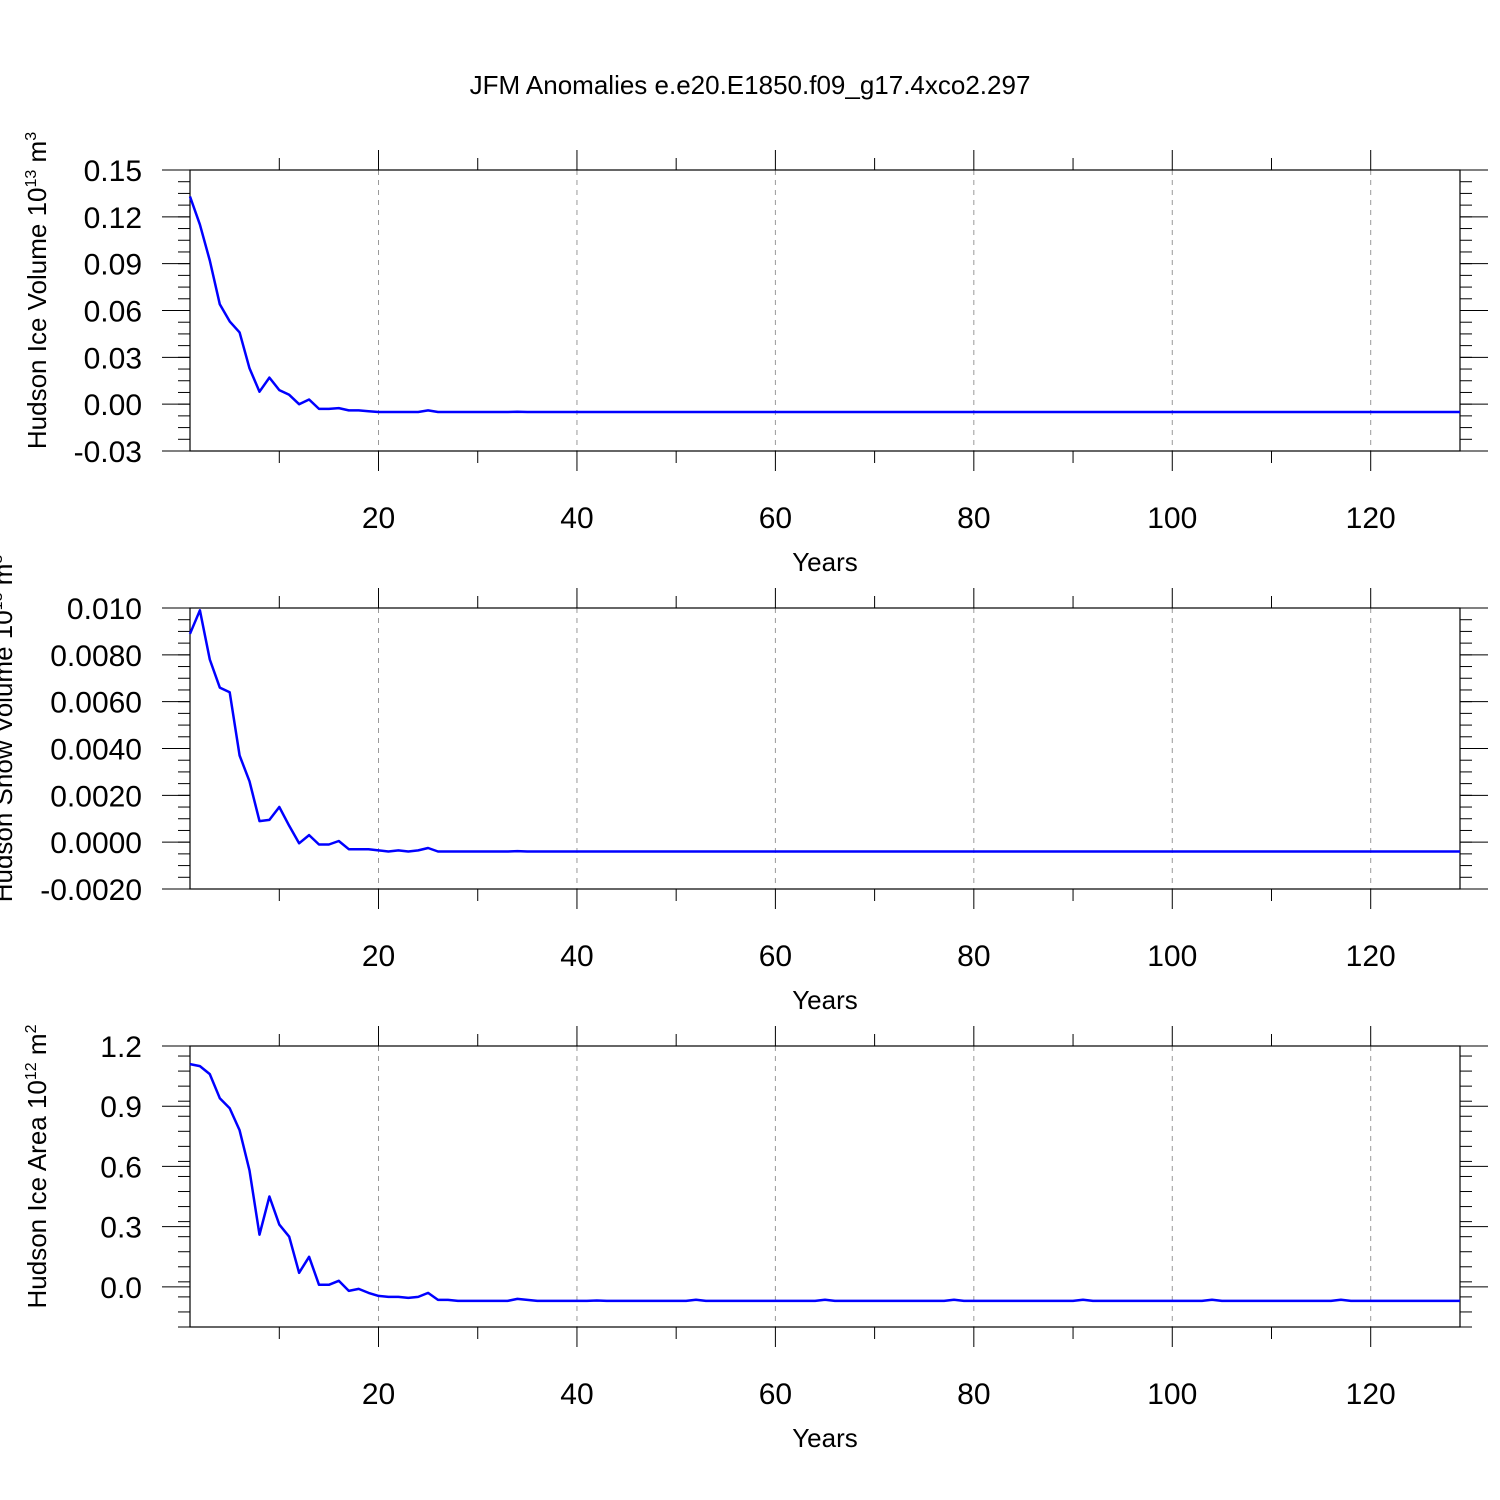  What do you see at coordinates (113, 312) in the screenshot?
I see `y-tick-label: 0.06` at bounding box center [113, 312].